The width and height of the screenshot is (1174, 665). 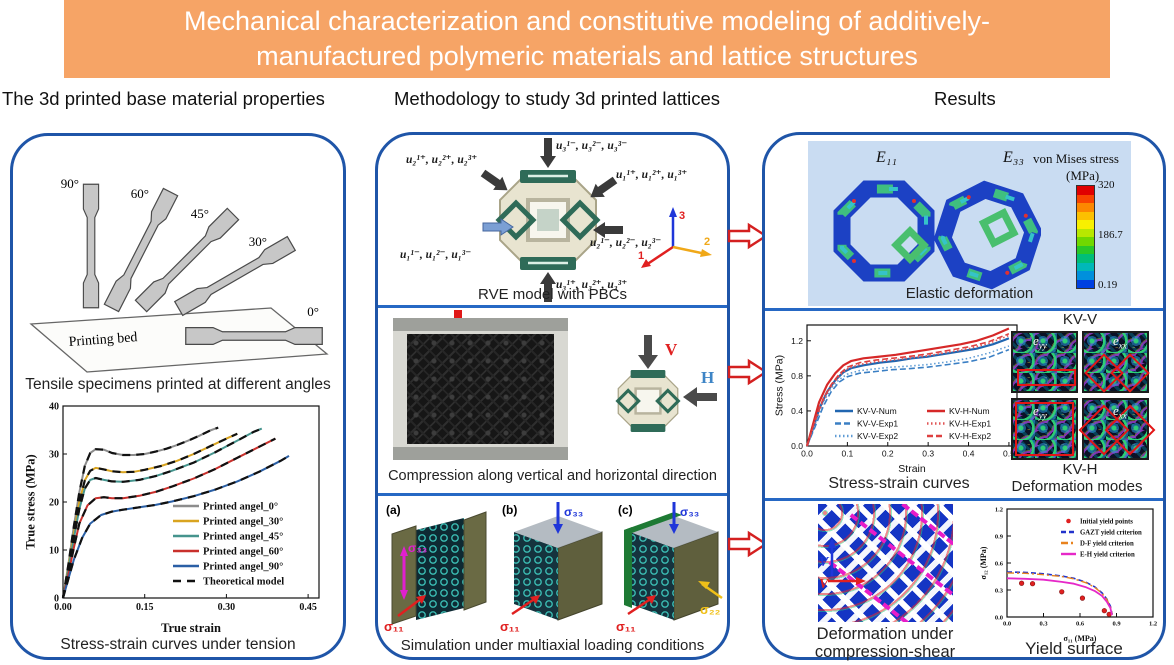 I want to click on sim-b-s33: σ₃₃, so click(x=573, y=512).